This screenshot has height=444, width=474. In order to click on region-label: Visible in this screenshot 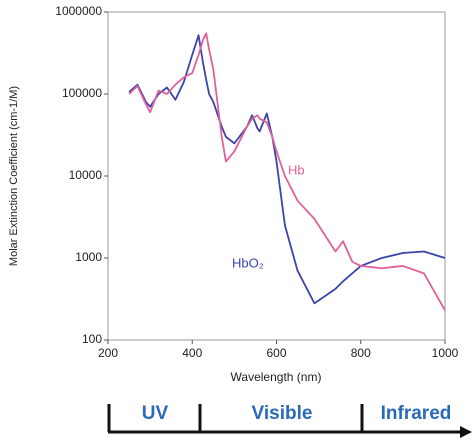, I will do `click(282, 413)`.